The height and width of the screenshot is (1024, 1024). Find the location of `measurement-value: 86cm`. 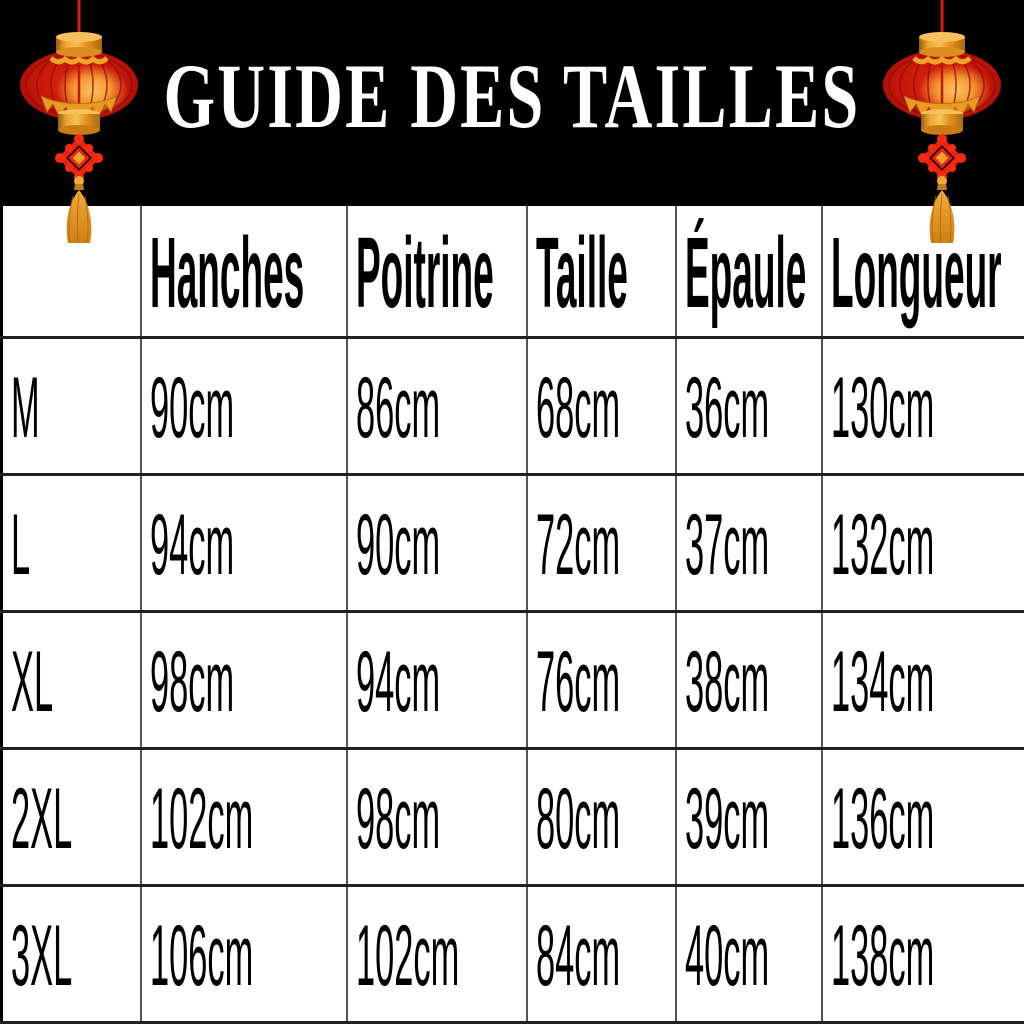

measurement-value: 86cm is located at coordinates (397, 407).